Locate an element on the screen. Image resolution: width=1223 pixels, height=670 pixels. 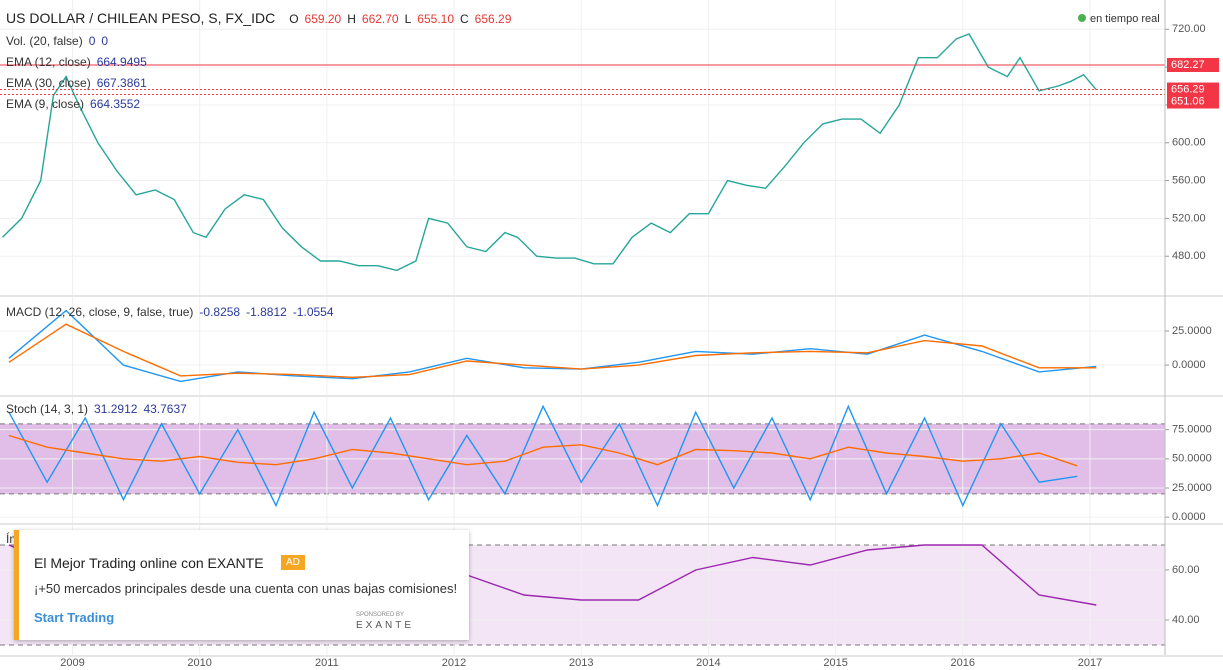
x-tick-label: 2015 is located at coordinates (835, 663).